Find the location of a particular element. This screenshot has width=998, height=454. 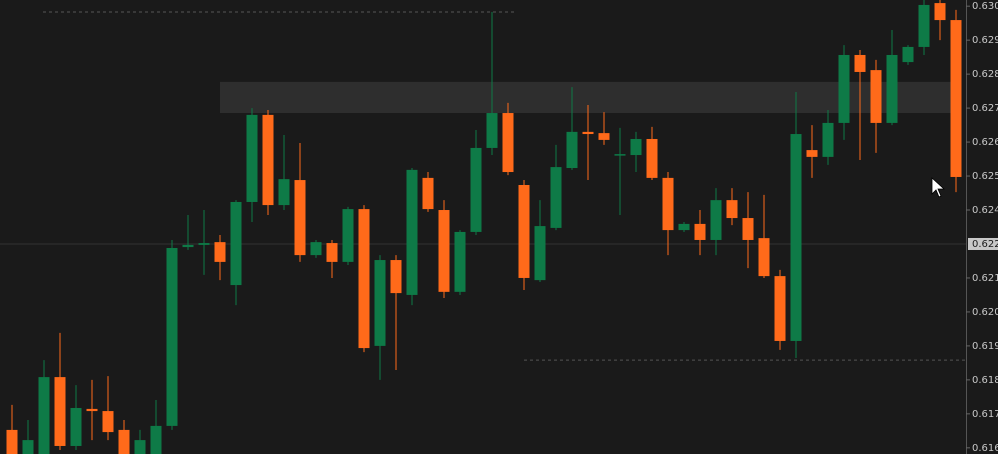

last-price-label: 0.6229 is located at coordinates (985, 244).